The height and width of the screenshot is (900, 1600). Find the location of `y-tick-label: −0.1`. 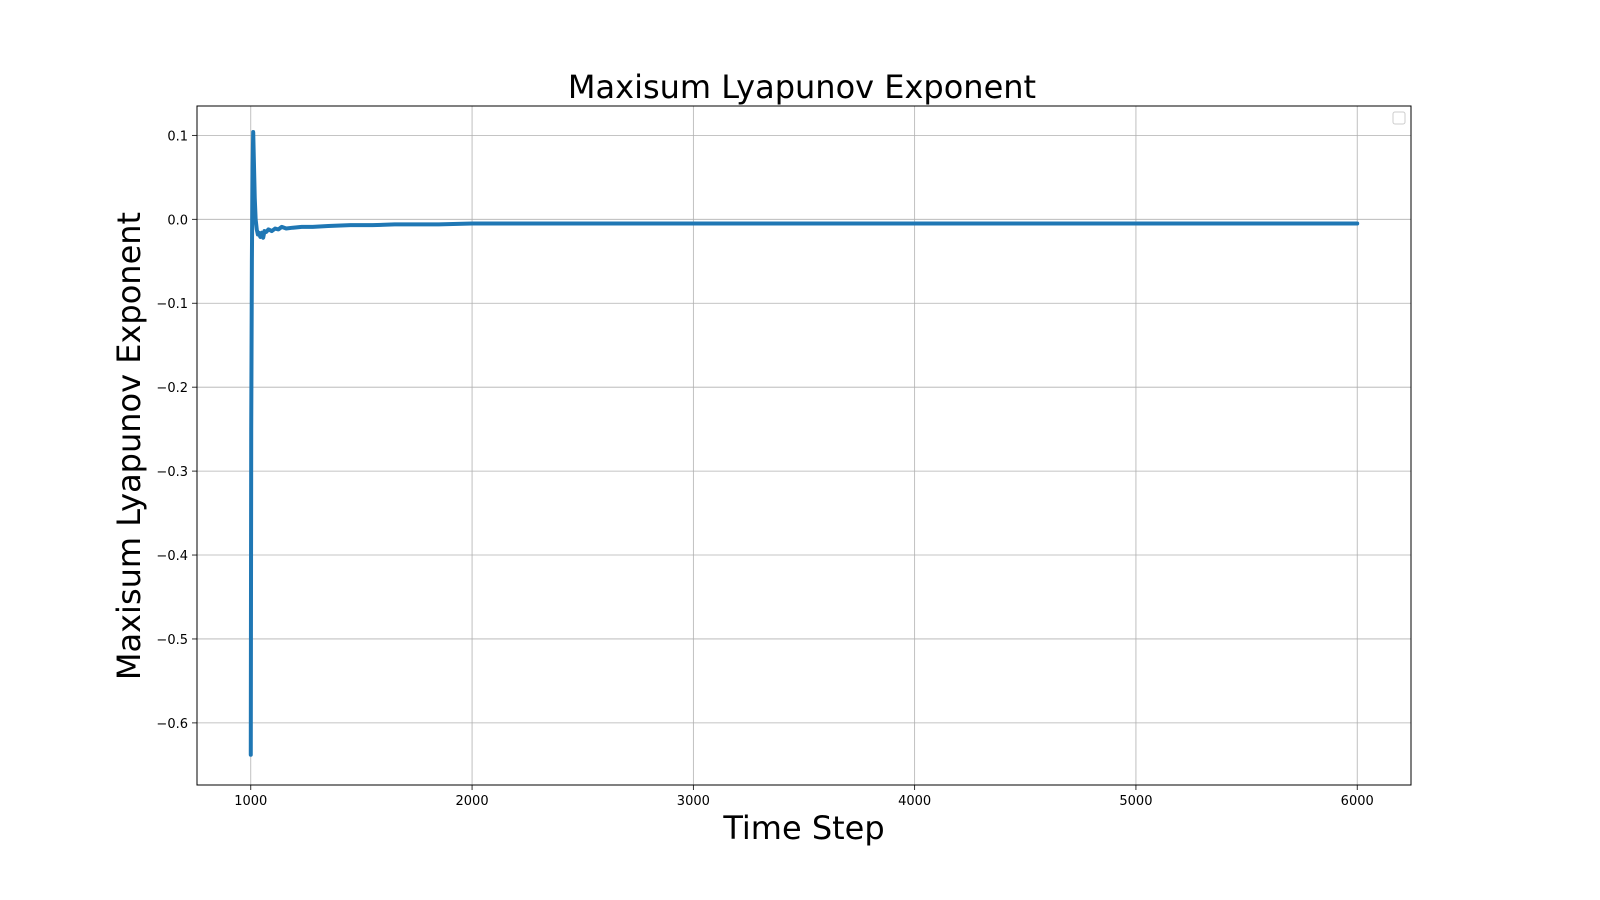

y-tick-label: −0.1 is located at coordinates (172, 304).